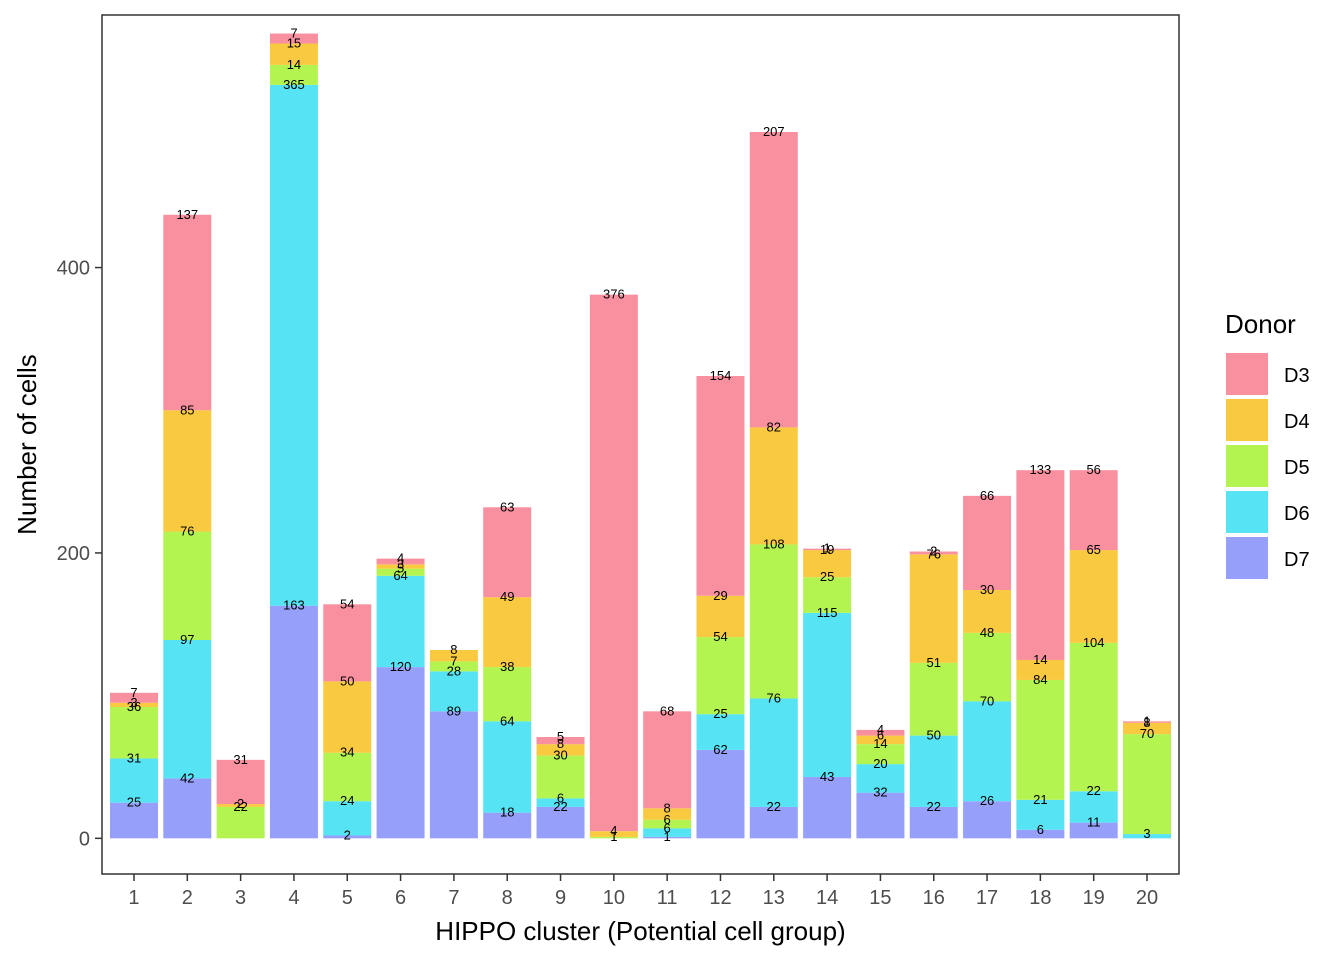 Image resolution: width=1344 pixels, height=965 pixels. What do you see at coordinates (1093, 790) in the screenshot?
I see `data-label-d6-cluster-19: 22` at bounding box center [1093, 790].